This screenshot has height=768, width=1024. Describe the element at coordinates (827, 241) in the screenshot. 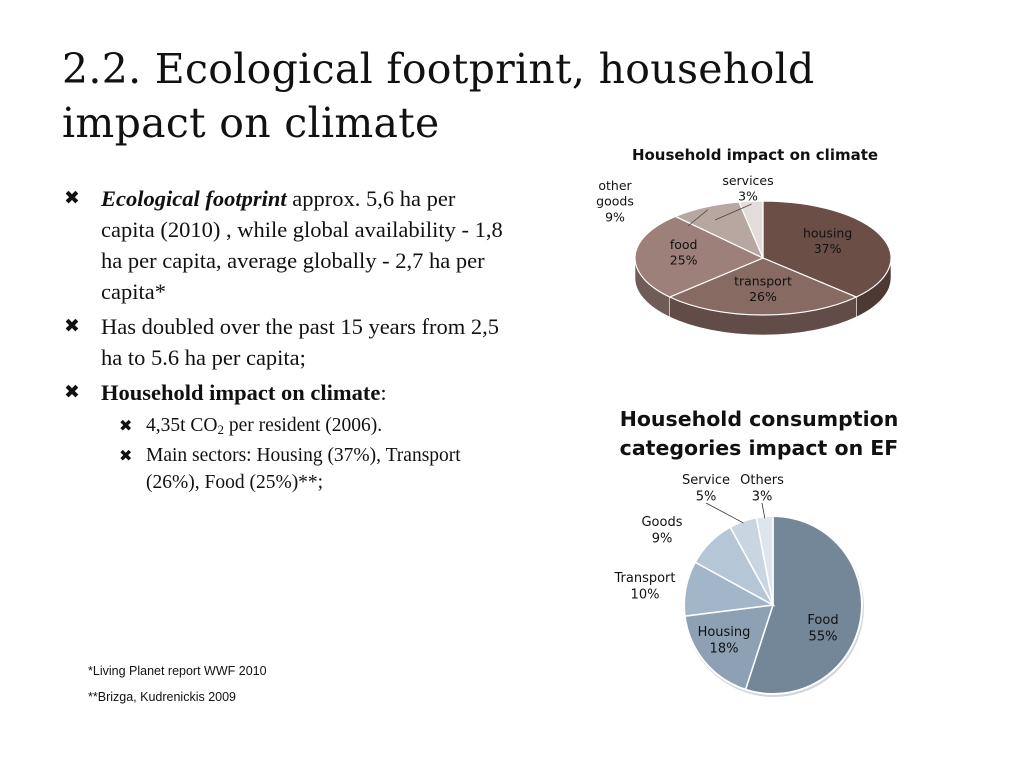

I see `pie-label-housing: housing 37%` at that location.